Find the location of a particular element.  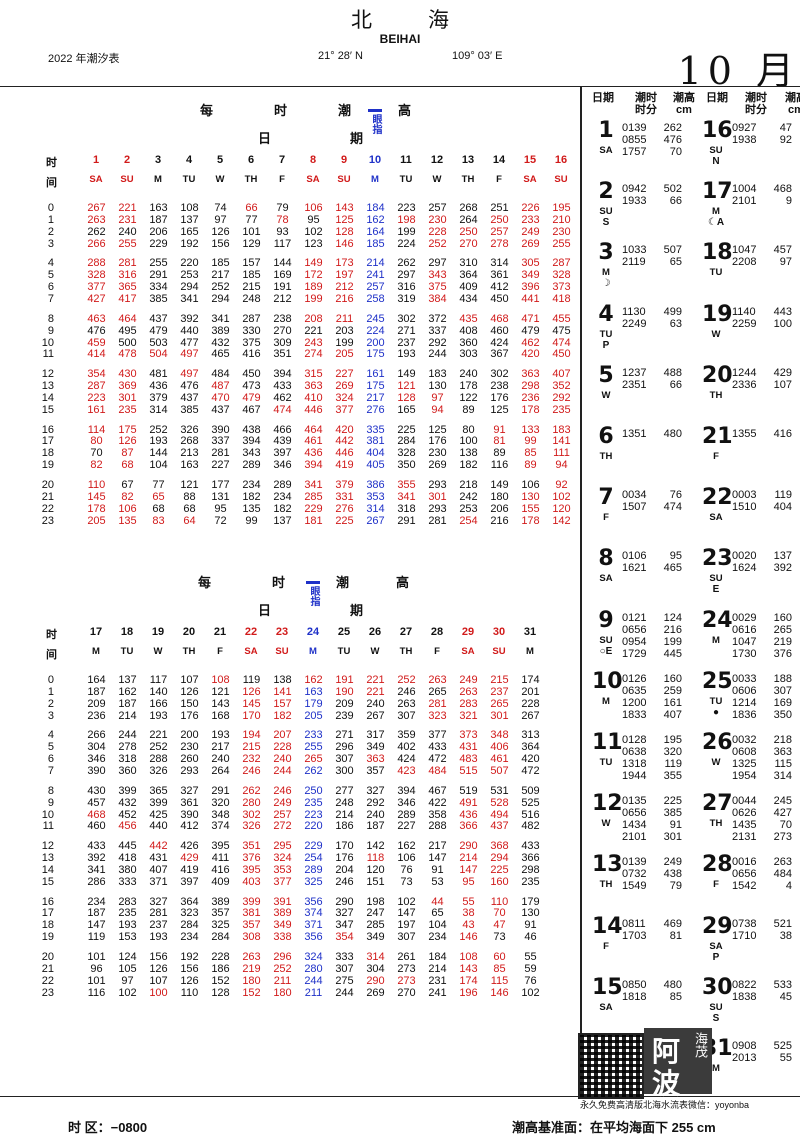

height-cell: 268 is located at coordinates (189, 441).